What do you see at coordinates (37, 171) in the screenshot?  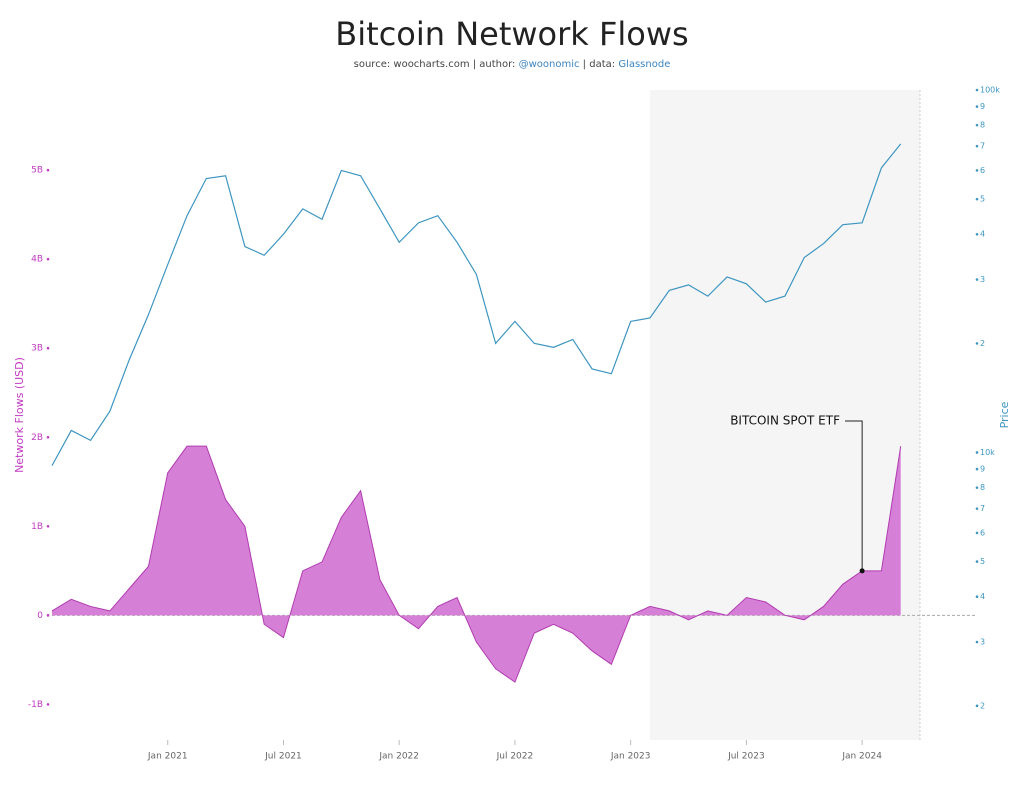 I see `y-tick-label: 5B` at bounding box center [37, 171].